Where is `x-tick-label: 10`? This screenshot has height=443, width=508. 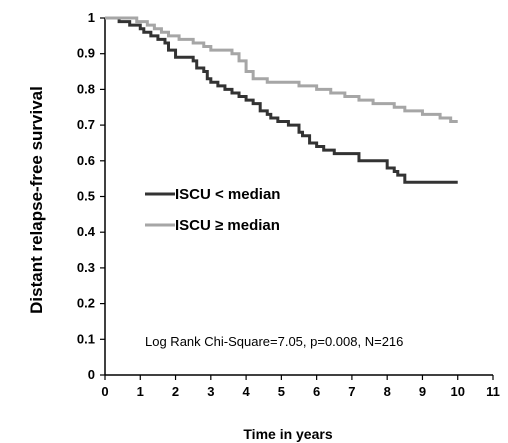
x-tick-label: 10 is located at coordinates (457, 391).